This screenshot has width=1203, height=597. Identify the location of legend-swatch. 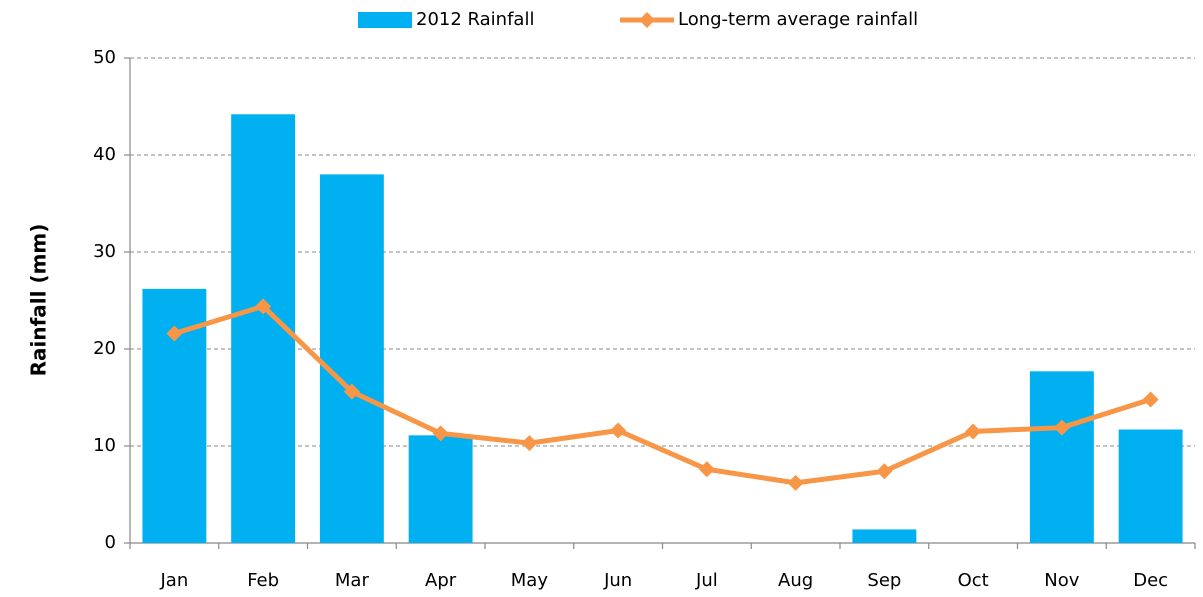
(385, 20).